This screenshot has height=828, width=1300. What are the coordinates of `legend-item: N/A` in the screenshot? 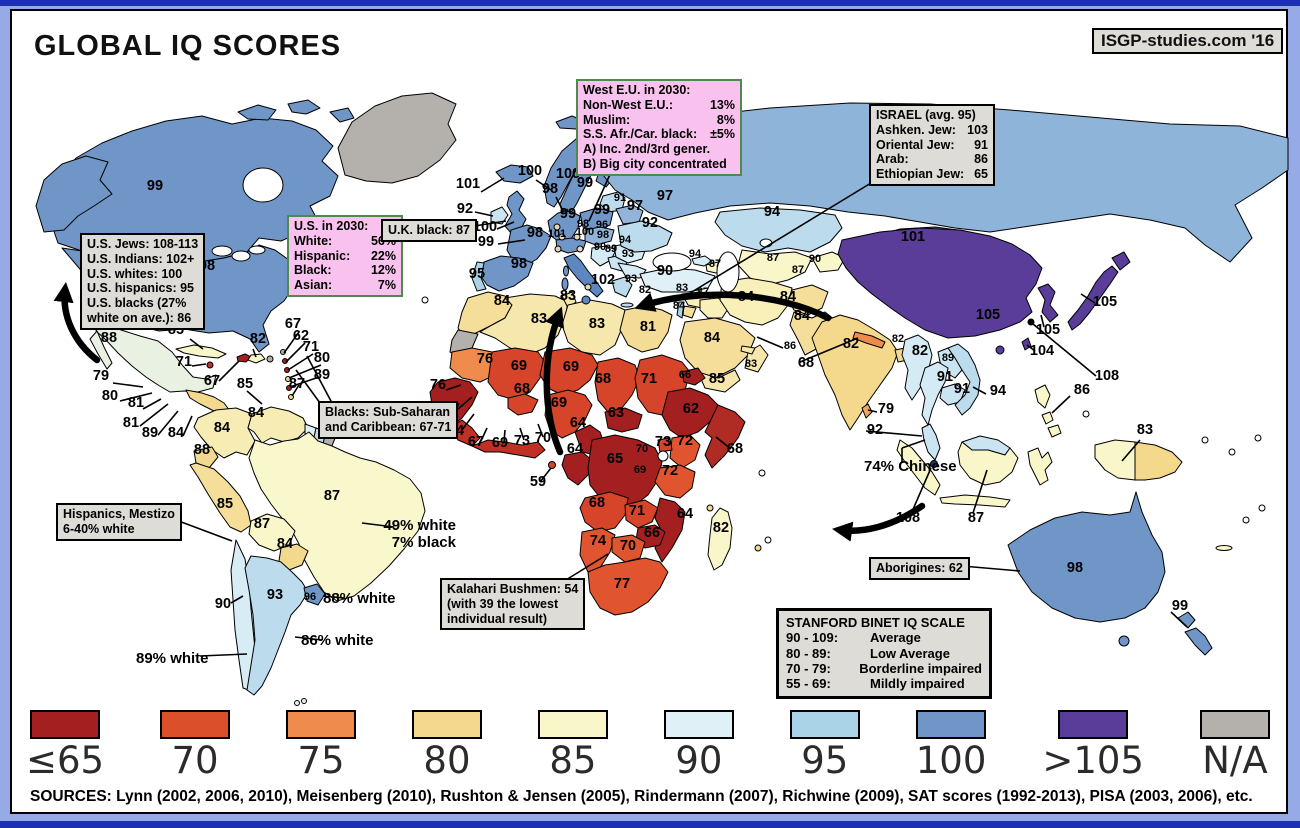 It's located at (1234, 744).